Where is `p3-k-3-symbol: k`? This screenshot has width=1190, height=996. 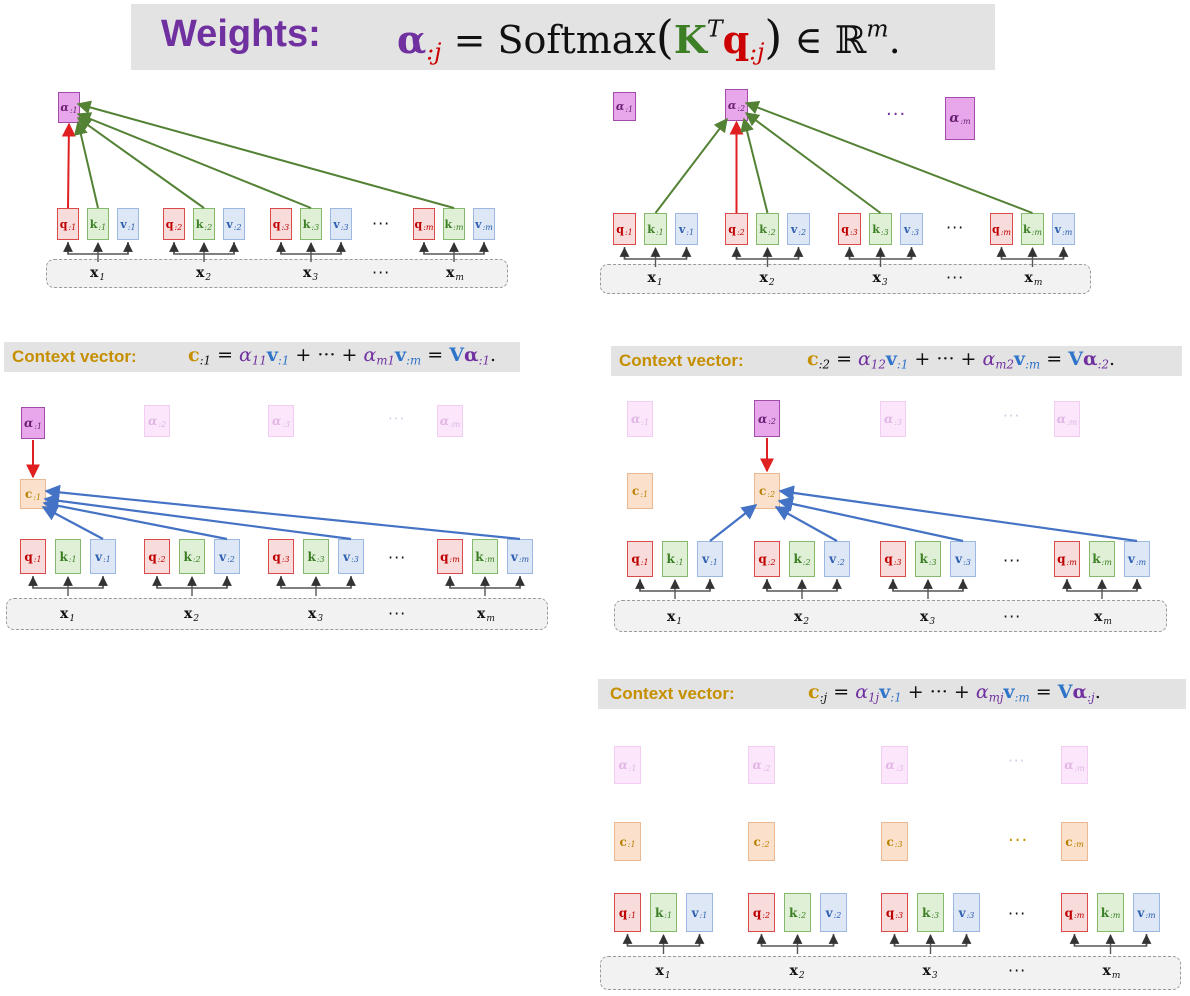
p3-k-3-symbol: k is located at coordinates (311, 556).